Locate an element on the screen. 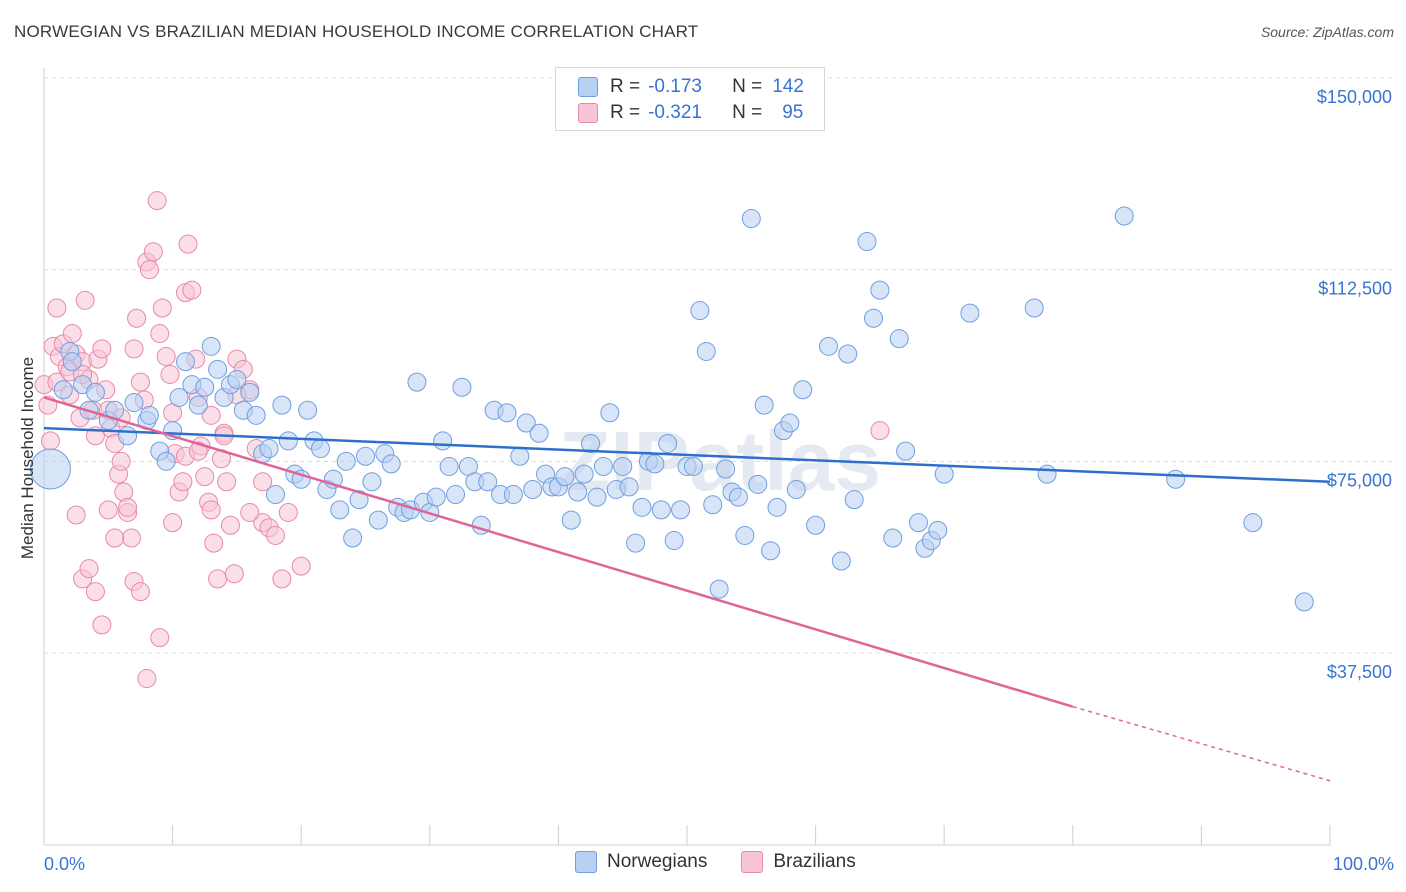 This screenshot has width=1406, height=892. legend-label-norwegians: Norwegians is located at coordinates (657, 861).